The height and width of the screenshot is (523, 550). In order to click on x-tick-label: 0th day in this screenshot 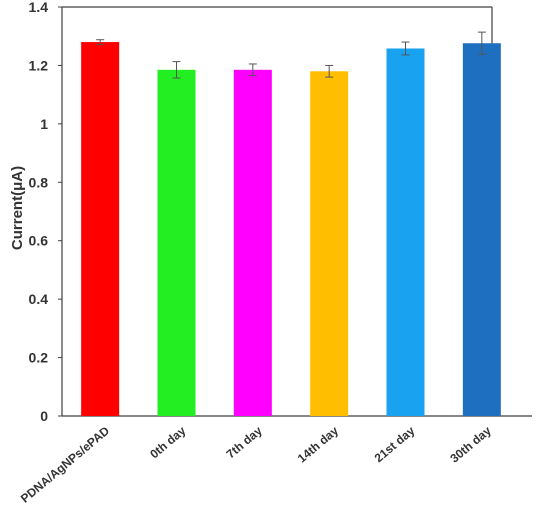, I will do `click(167, 442)`.